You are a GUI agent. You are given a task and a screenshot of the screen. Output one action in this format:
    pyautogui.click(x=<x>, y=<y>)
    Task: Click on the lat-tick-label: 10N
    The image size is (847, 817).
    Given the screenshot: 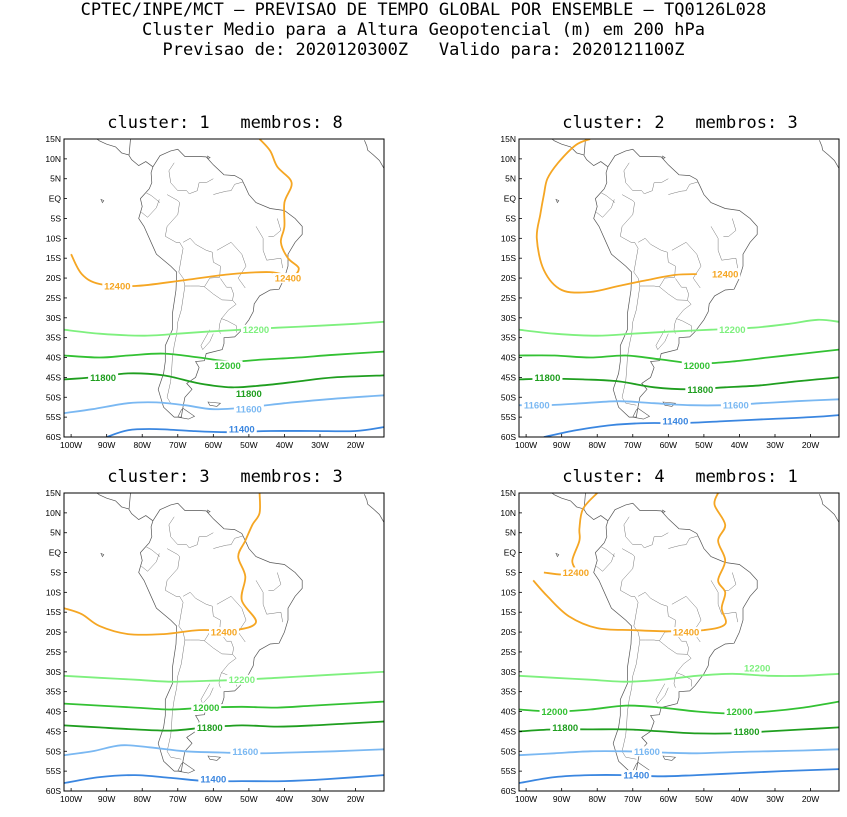 What is the action you would take?
    pyautogui.click(x=508, y=159)
    